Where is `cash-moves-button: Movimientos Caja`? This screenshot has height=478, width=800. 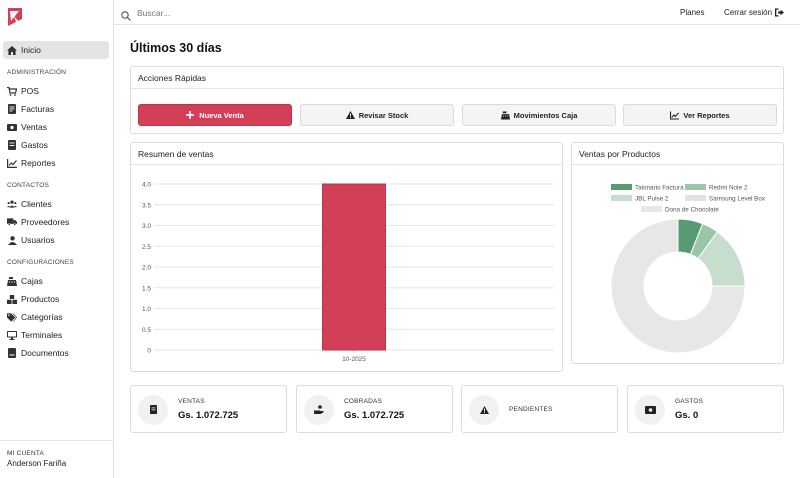 cash-moves-button: Movimientos Caja is located at coordinates (539, 115).